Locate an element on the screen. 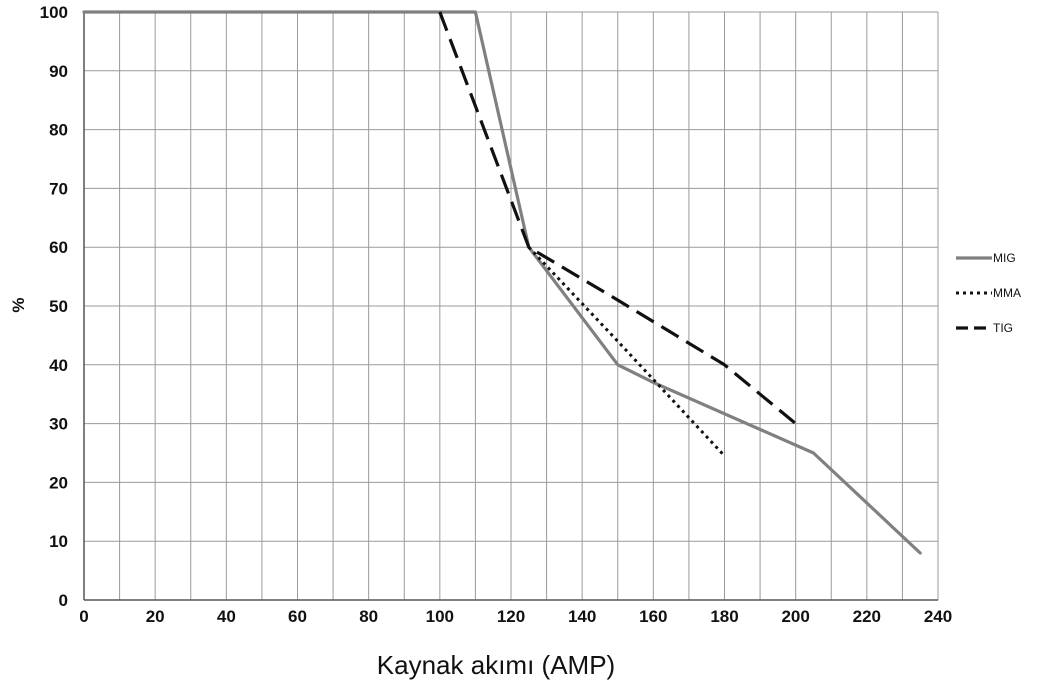 The width and height of the screenshot is (1040, 688). y-tick-label: 20 is located at coordinates (58, 482).